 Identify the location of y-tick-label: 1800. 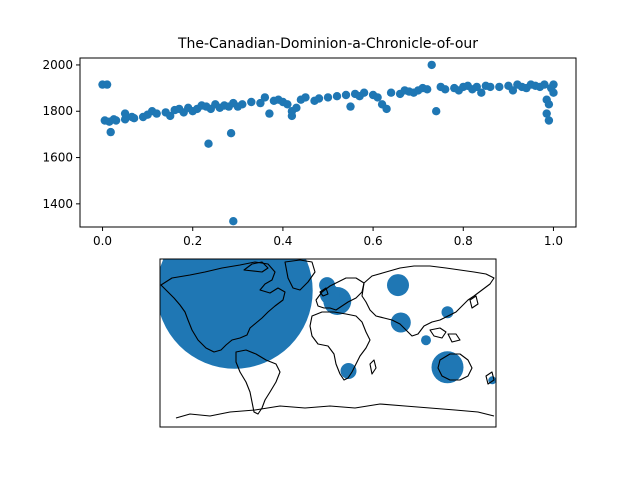
(57, 111).